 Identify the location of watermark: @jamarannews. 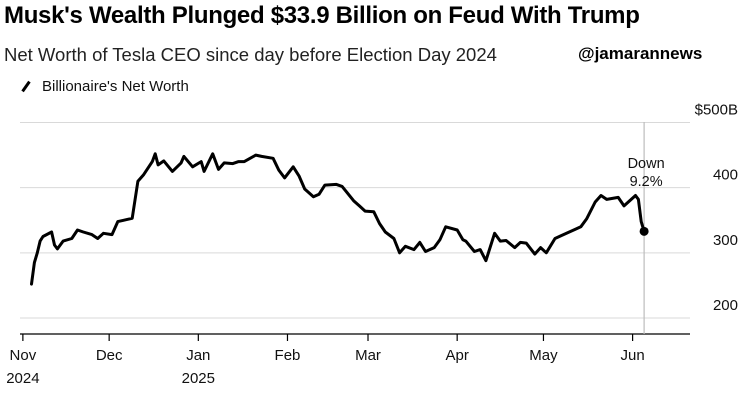
(640, 53).